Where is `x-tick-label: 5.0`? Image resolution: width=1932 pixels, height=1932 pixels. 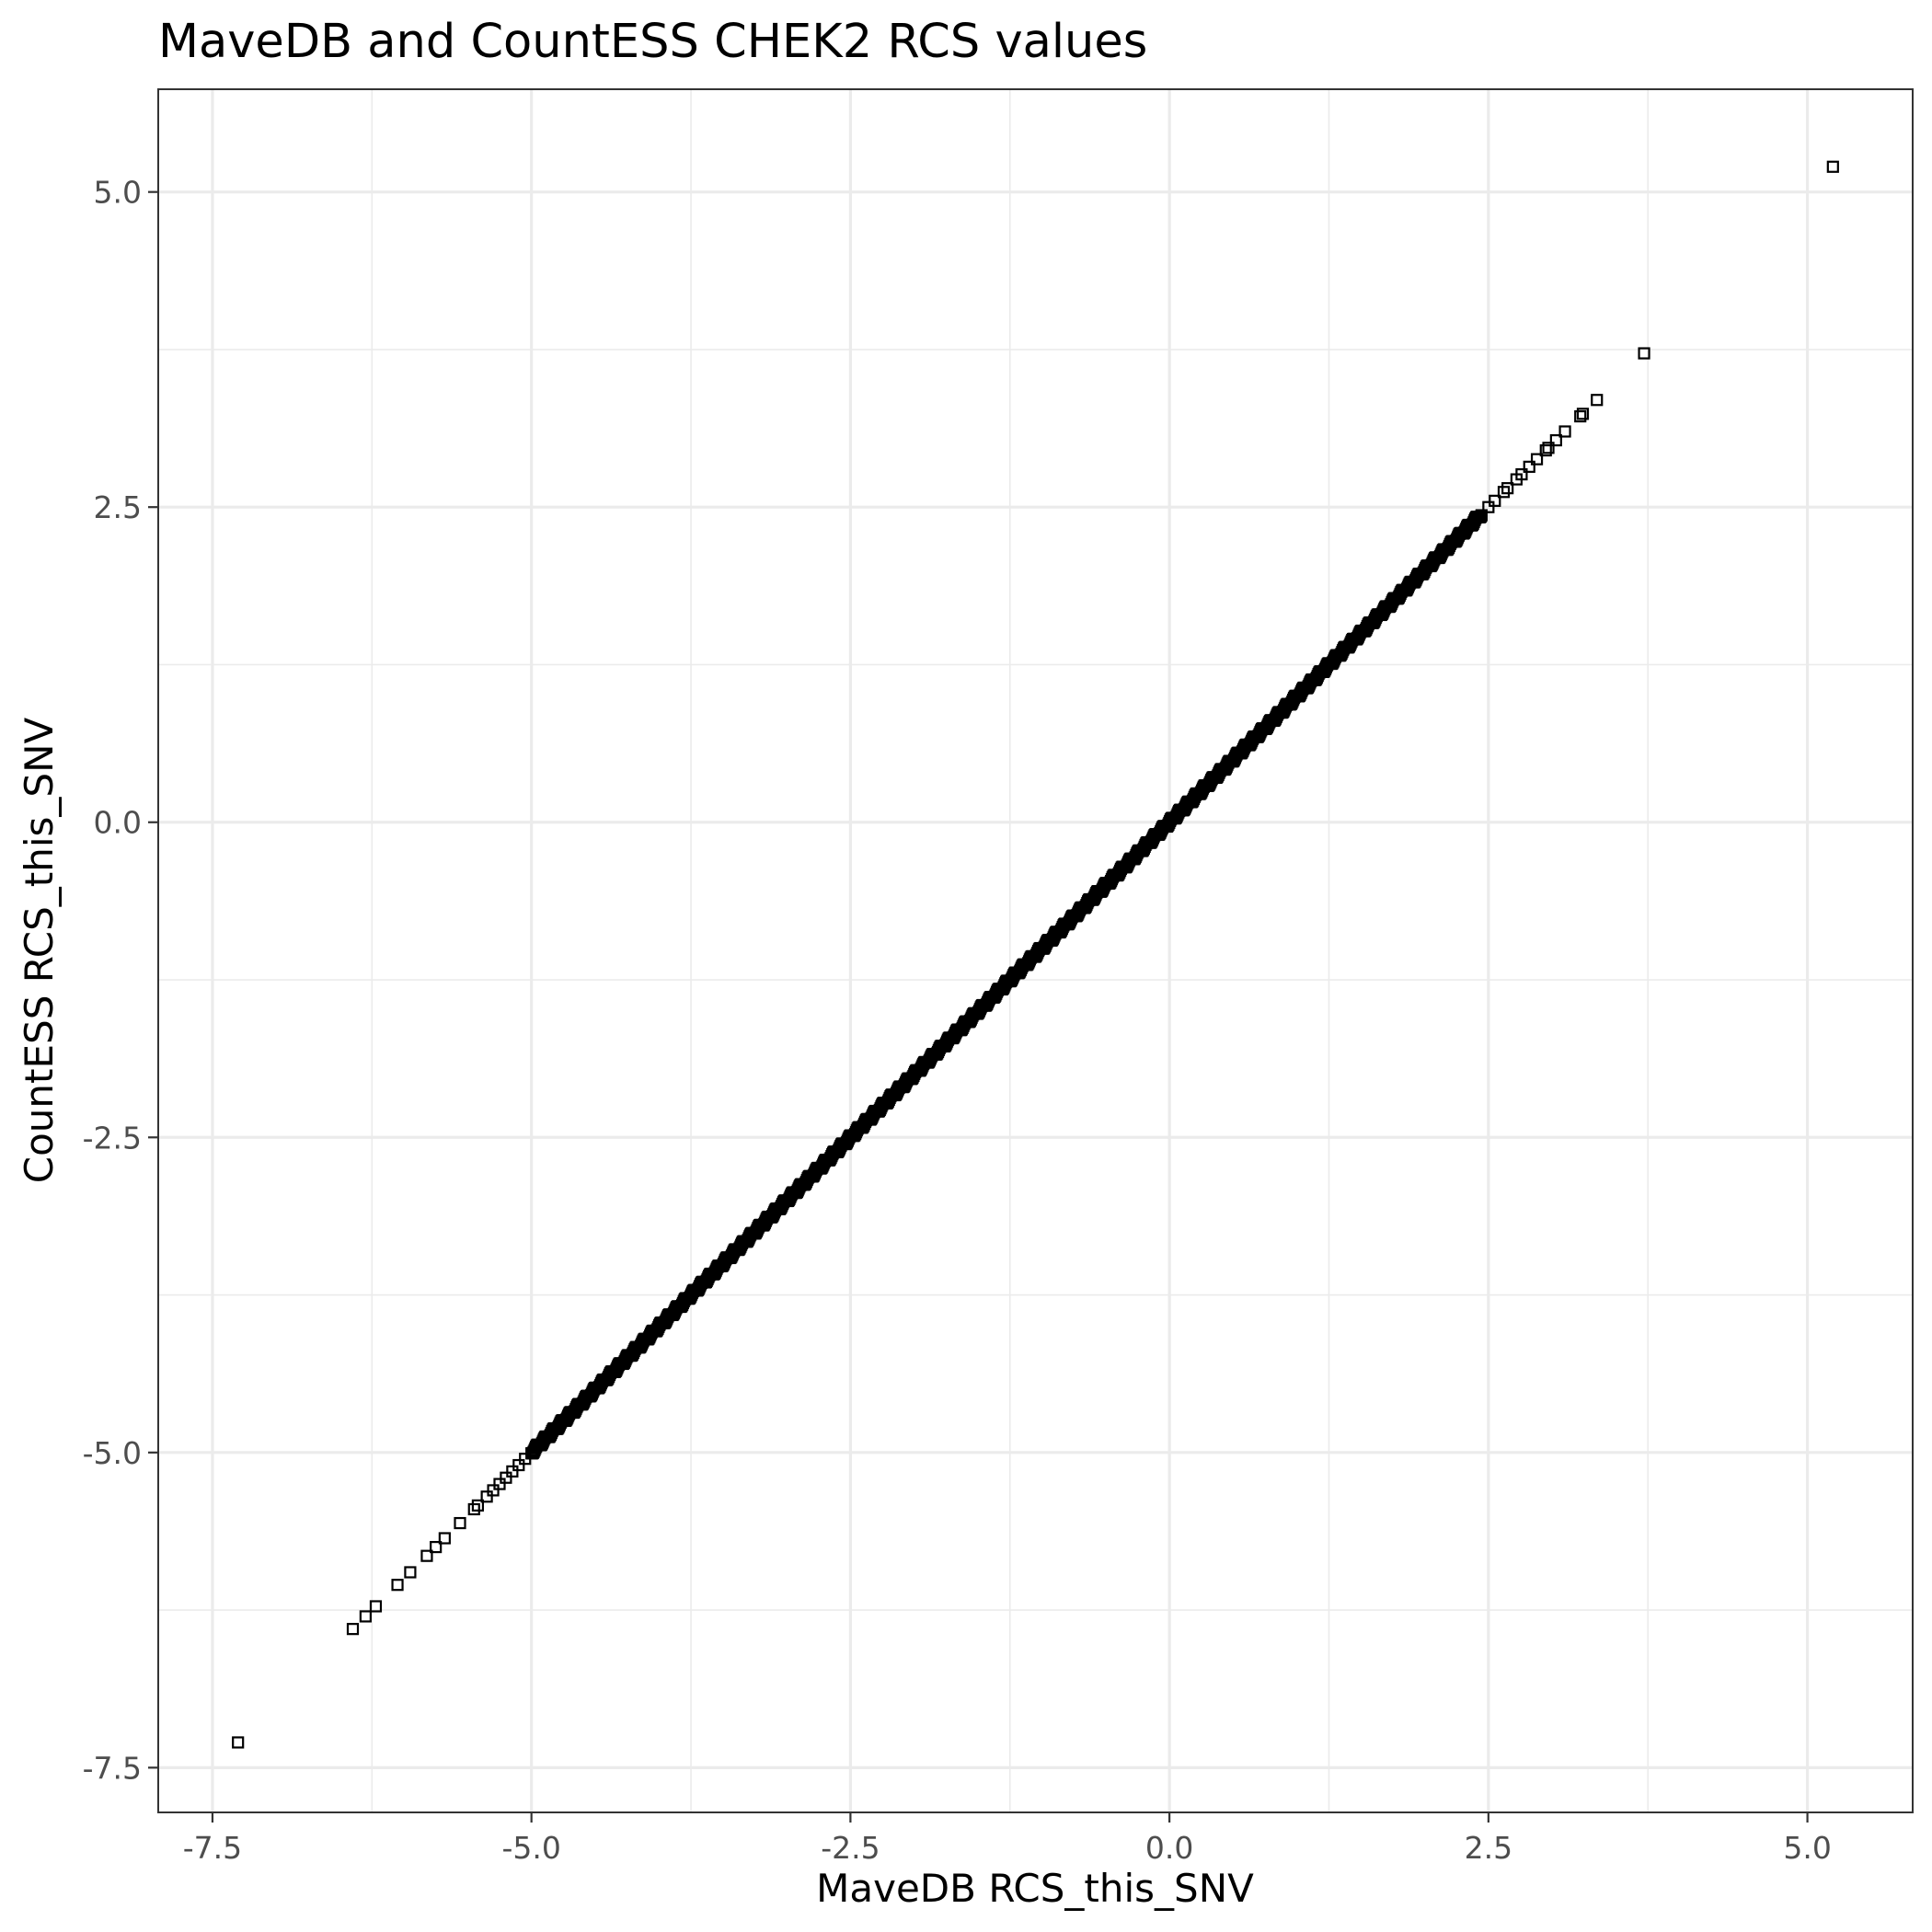
x-tick-label: 5.0 is located at coordinates (1807, 1848).